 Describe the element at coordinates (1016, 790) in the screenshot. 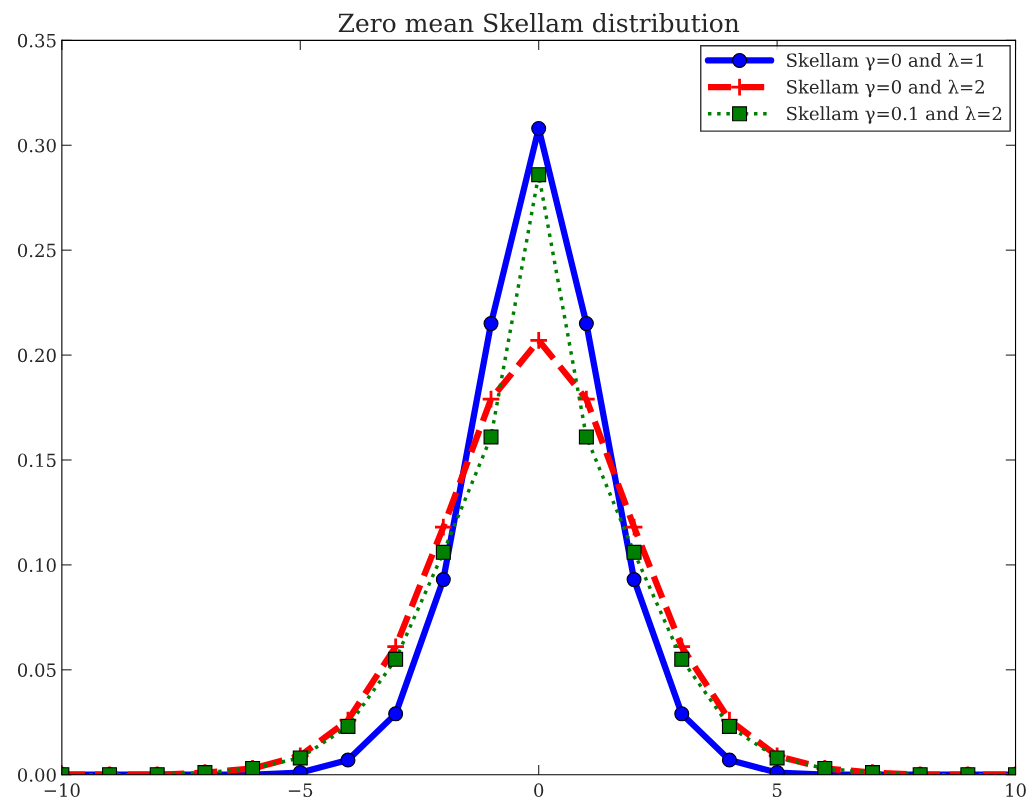

I see `x-tick-label: 10` at that location.